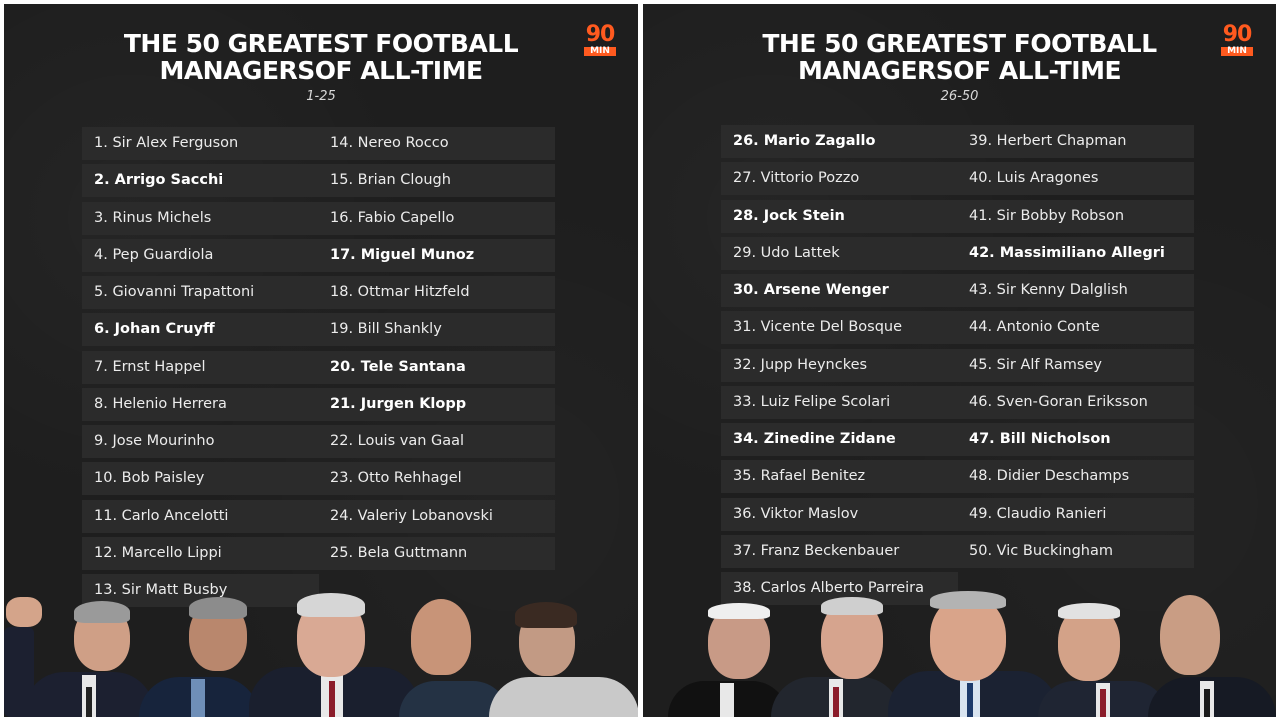 The width and height of the screenshot is (1280, 721). Describe the element at coordinates (1075, 365) in the screenshot. I see `manager-rank-item: 45. Sir Alf Ramsey` at that location.